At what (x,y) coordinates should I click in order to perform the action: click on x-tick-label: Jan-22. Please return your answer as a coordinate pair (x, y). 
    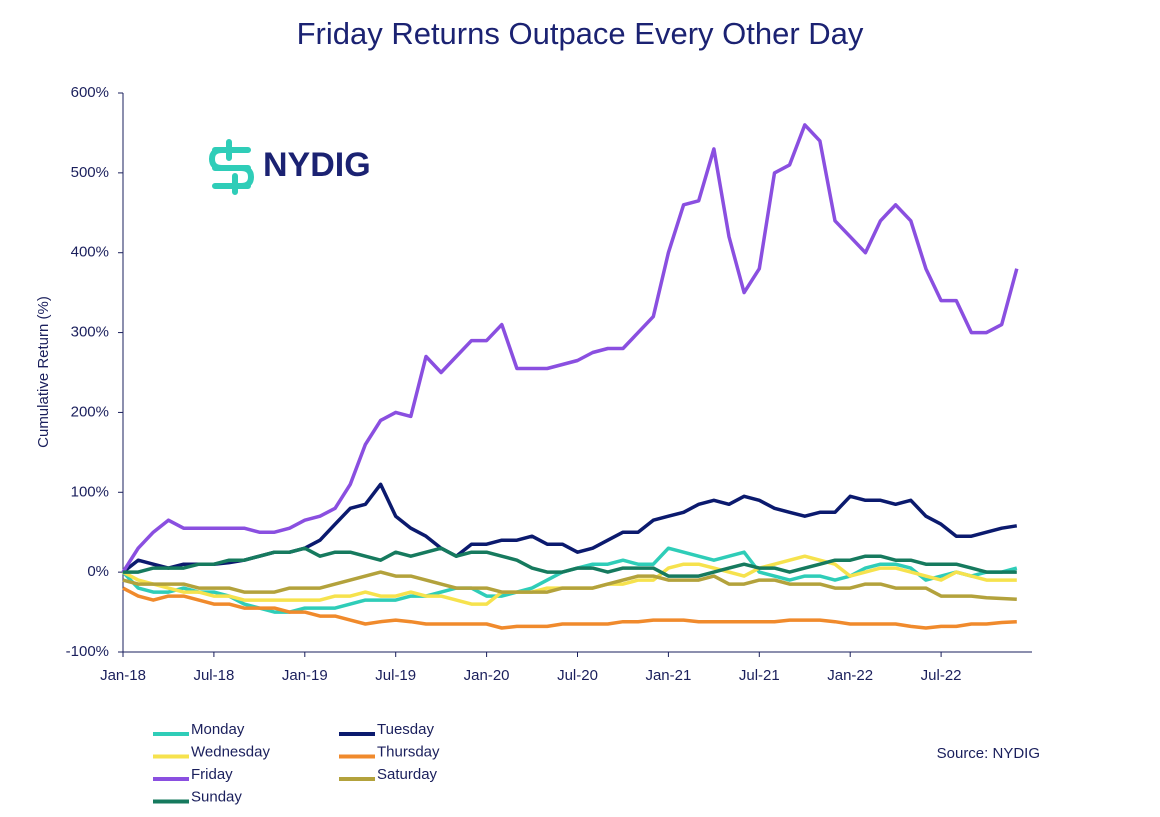
    Looking at the image, I should click on (850, 675).